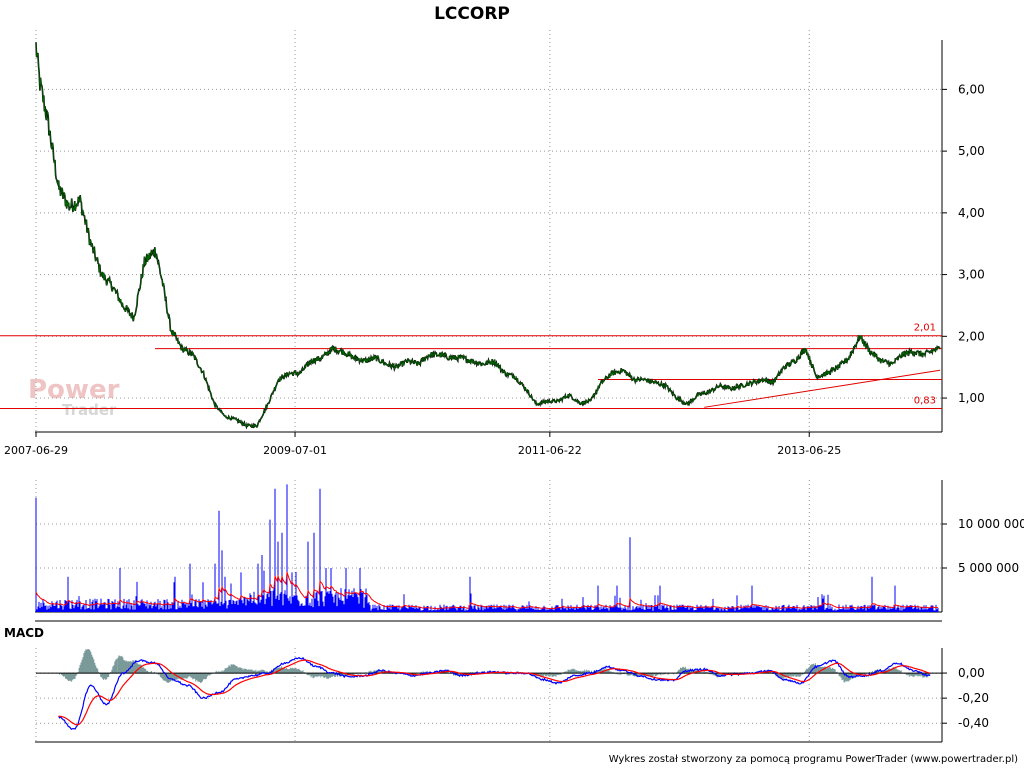 This screenshot has width=1024, height=768. I want to click on level-label-0: 2,01, so click(925, 328).